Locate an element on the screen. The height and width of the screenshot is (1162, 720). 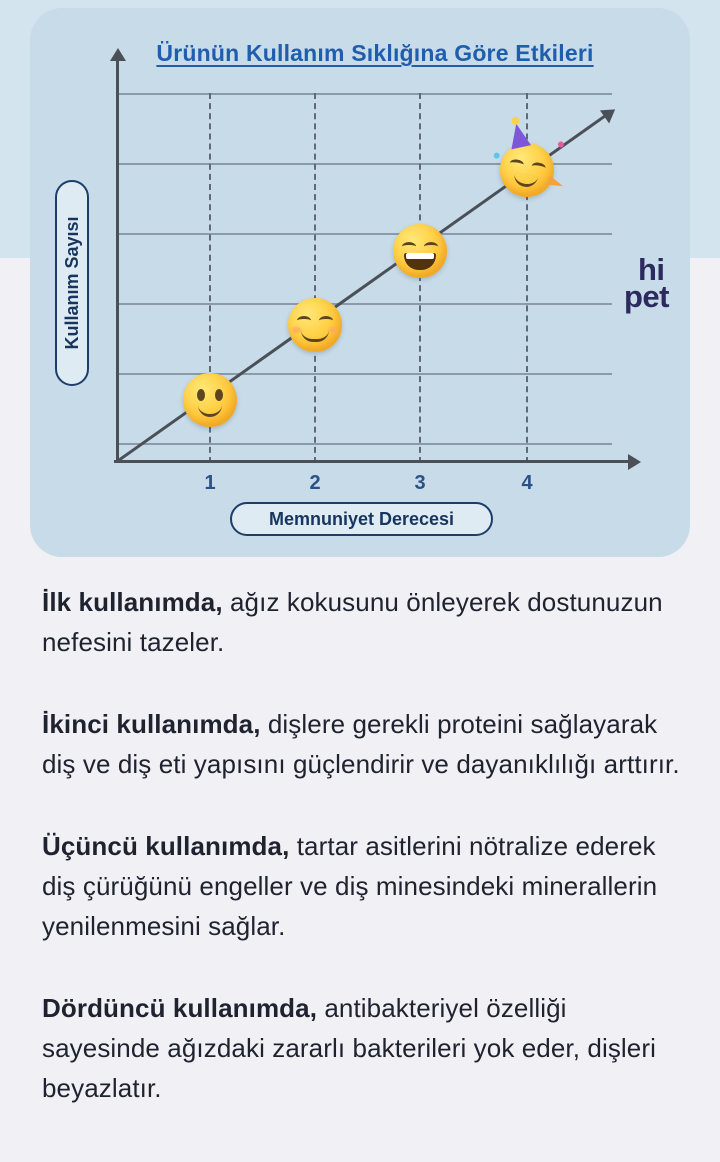
smiling-eyes-emoji-icon is located at coordinates (315, 325).